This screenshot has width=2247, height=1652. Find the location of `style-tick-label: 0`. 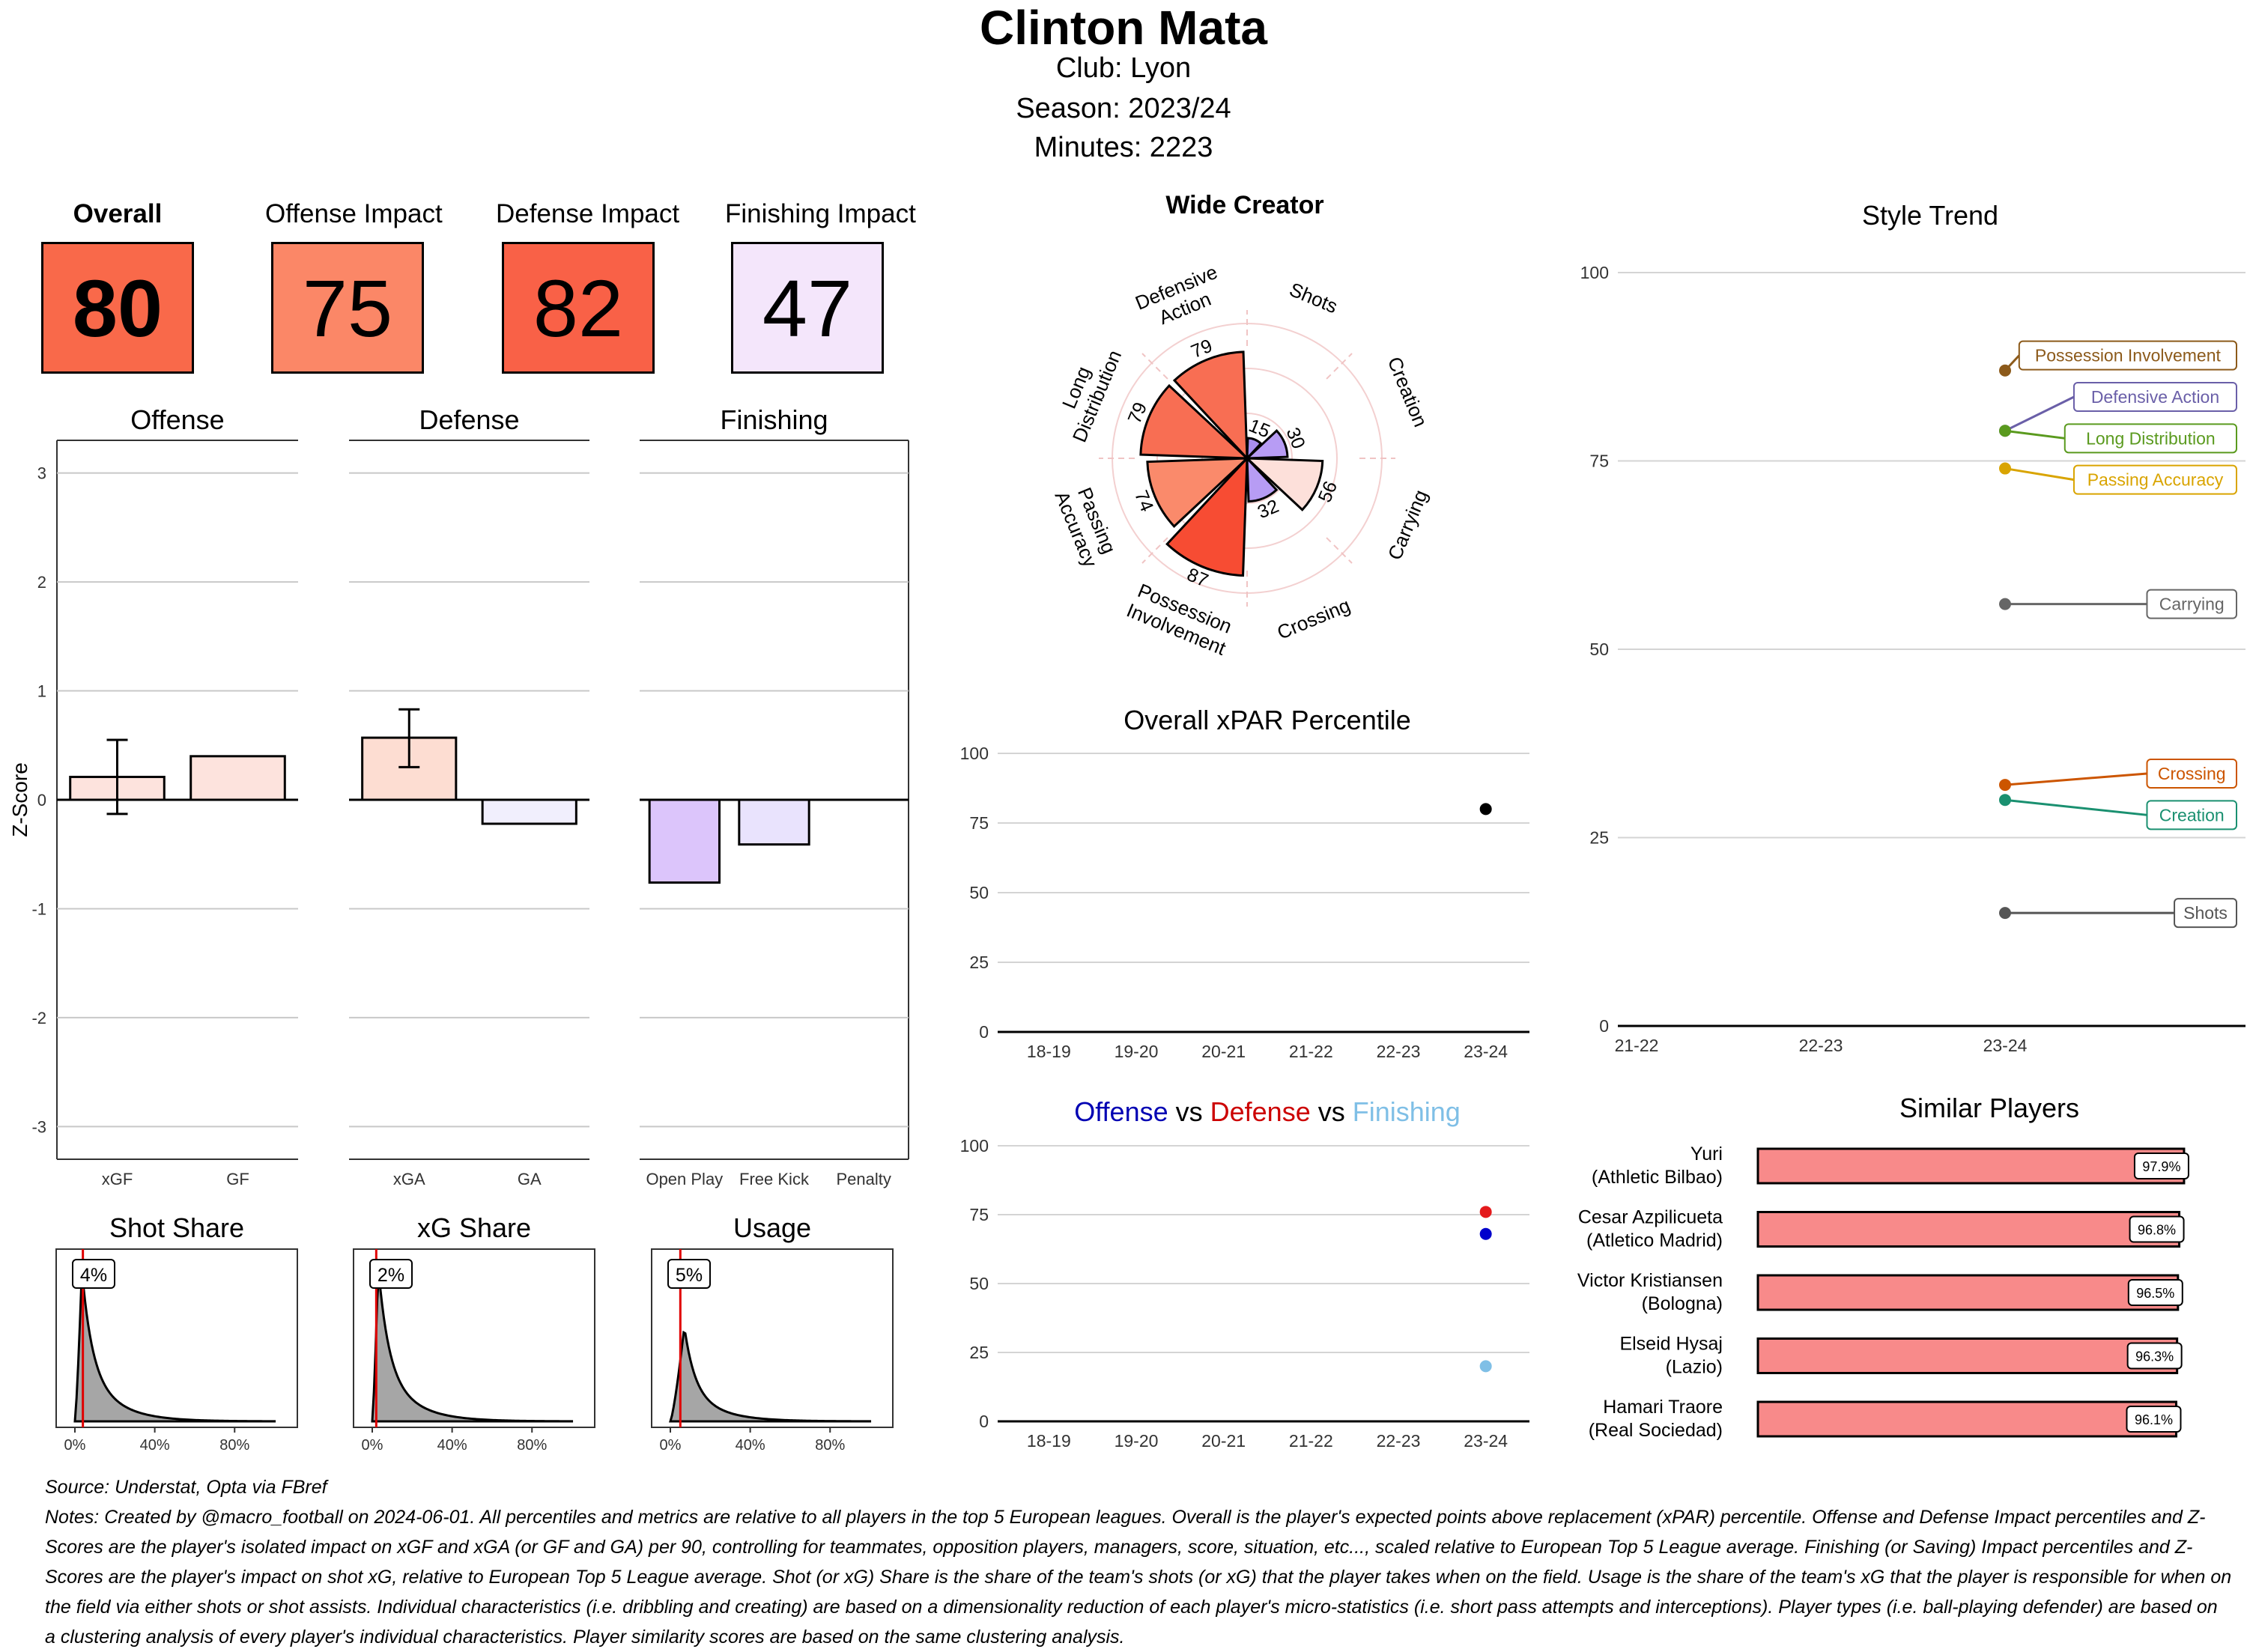

style-tick-label: 0 is located at coordinates (1604, 1026).